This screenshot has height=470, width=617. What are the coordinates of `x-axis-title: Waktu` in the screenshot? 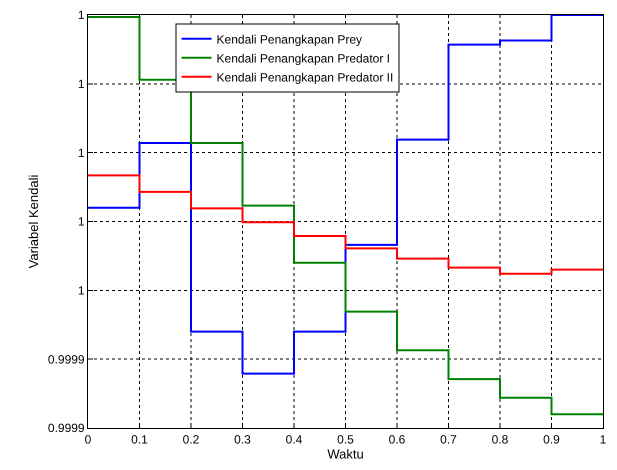 It's located at (345, 454).